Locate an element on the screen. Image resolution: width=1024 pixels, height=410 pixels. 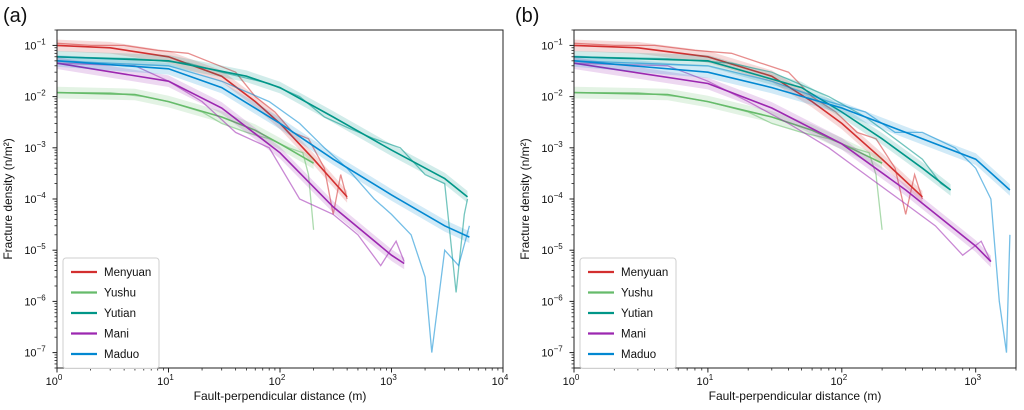
confidence-band-menyuan is located at coordinates (202, 121).